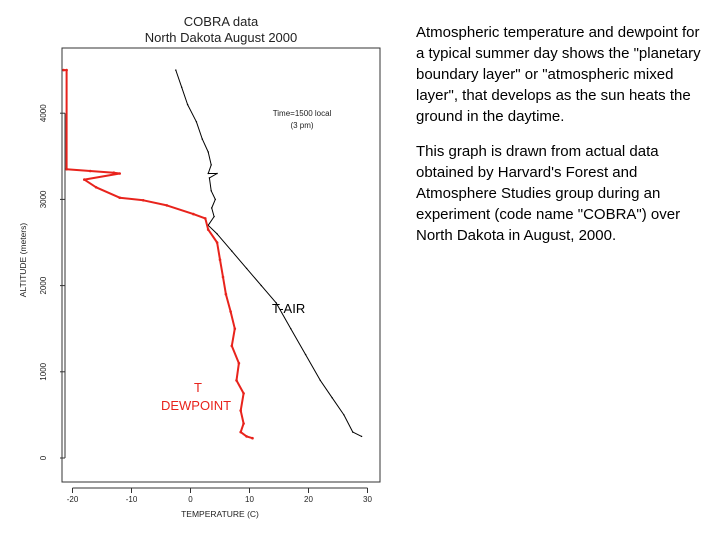  Describe the element at coordinates (132, 499) in the screenshot. I see `x-tick-label: -10` at that location.